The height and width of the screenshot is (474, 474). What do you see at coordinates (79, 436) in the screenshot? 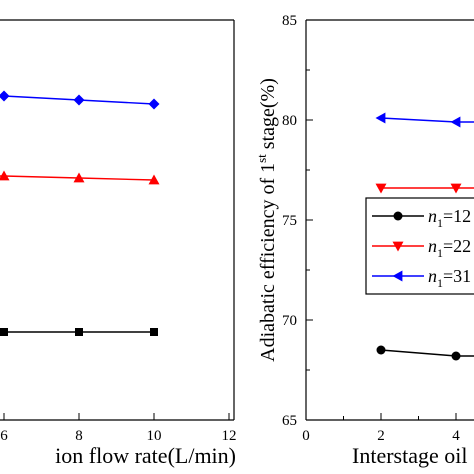
I see `left-x-tick-label: 8` at bounding box center [79, 436].